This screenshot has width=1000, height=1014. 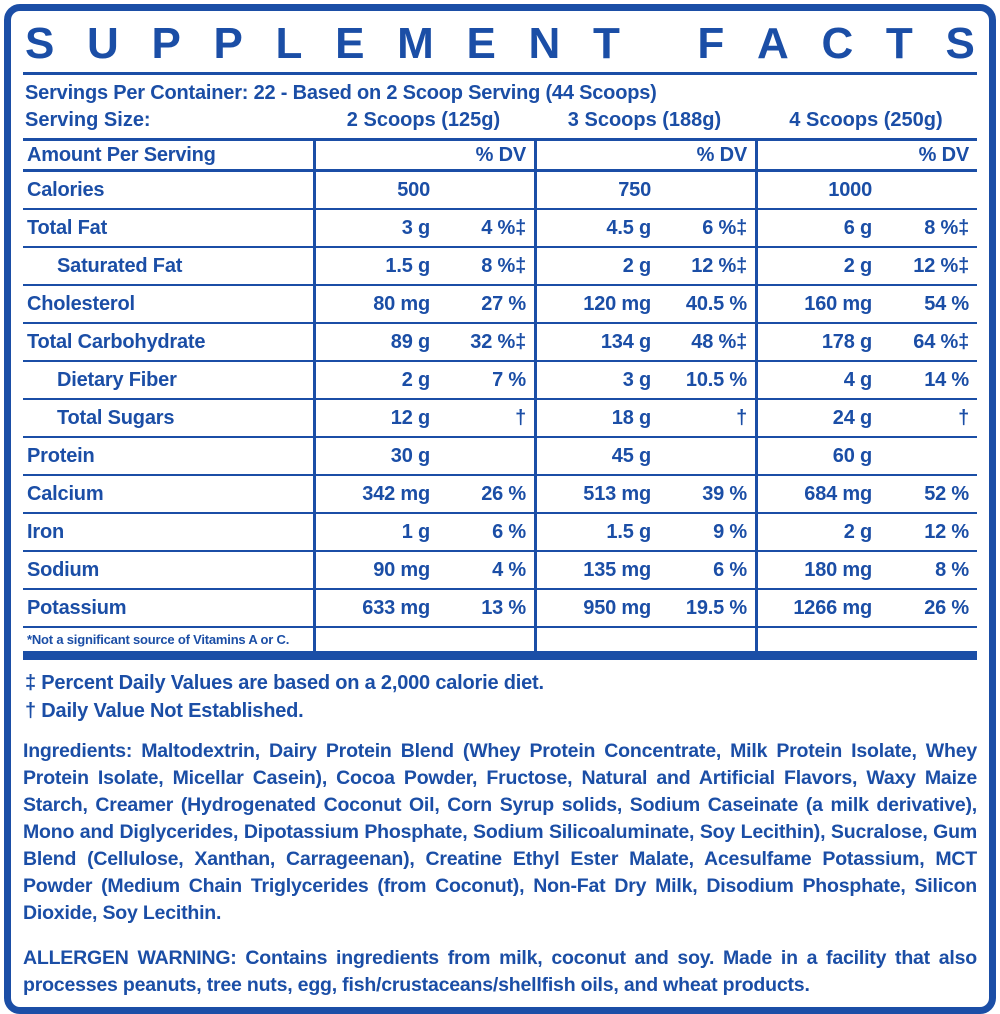 What do you see at coordinates (491, 381) in the screenshot?
I see `dv-value: 7 %` at bounding box center [491, 381].